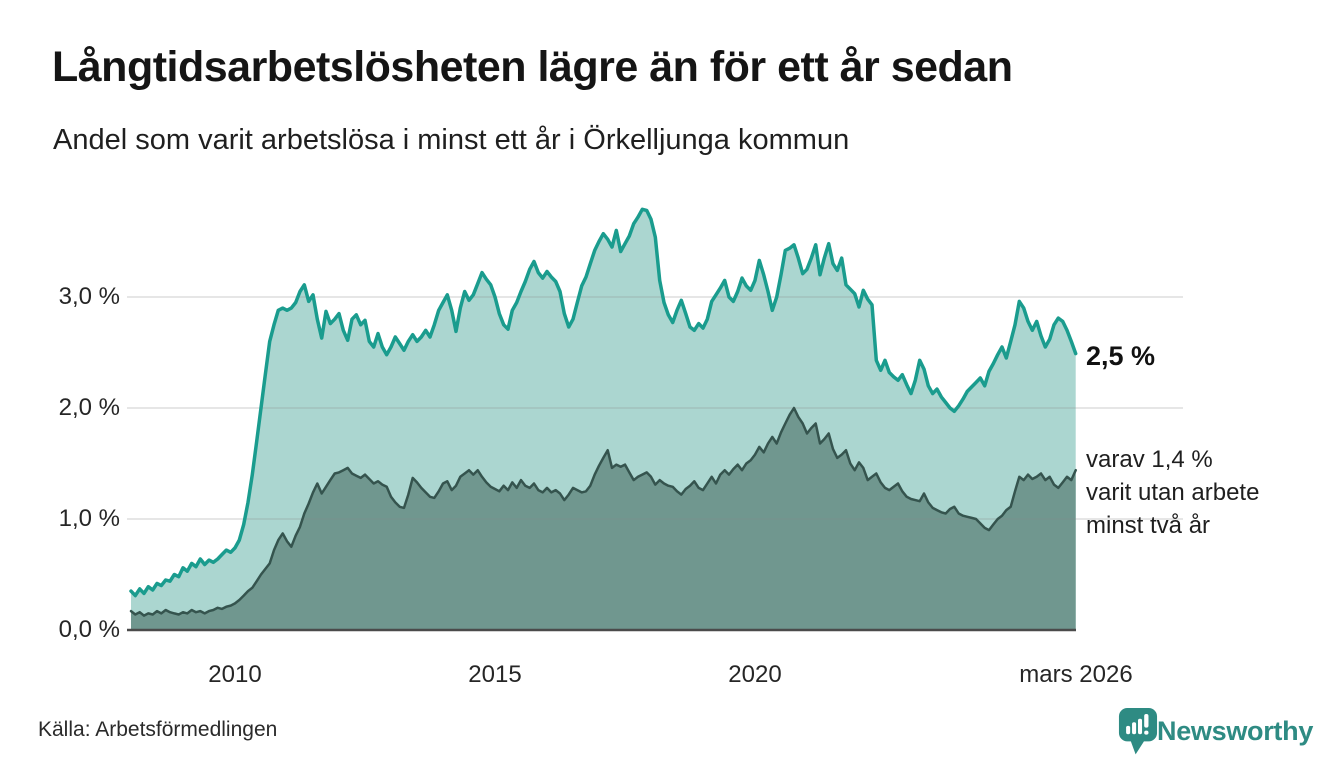 The height and width of the screenshot is (780, 1340). I want to click on newsworthy-bubble-icon, so click(1138, 731).